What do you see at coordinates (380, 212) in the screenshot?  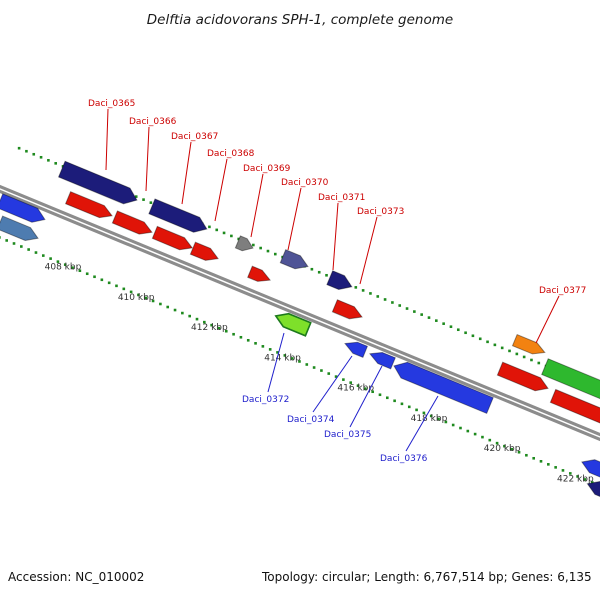 I see `gene-label-Daci_0373: Daci_0373` at bounding box center [380, 212].